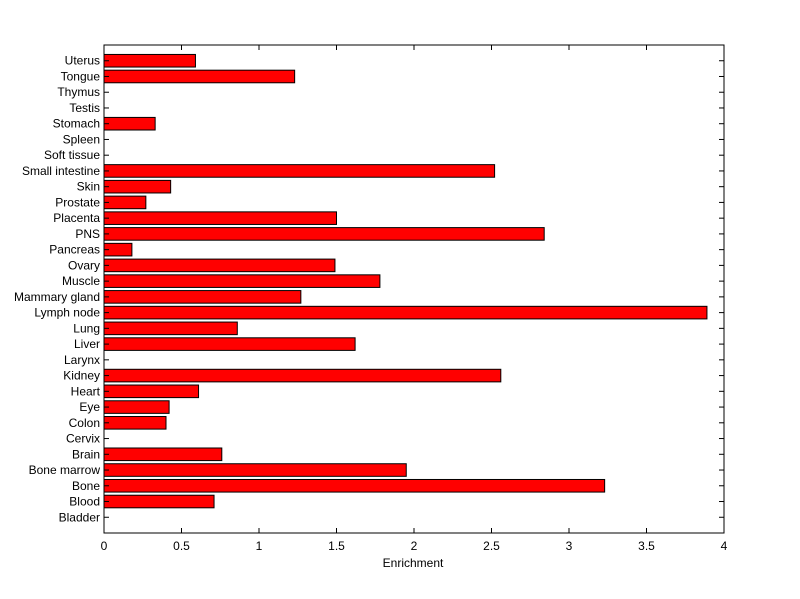 The width and height of the screenshot is (800, 599). What do you see at coordinates (336, 546) in the screenshot?
I see `x-tick-label: 1.5` at bounding box center [336, 546].